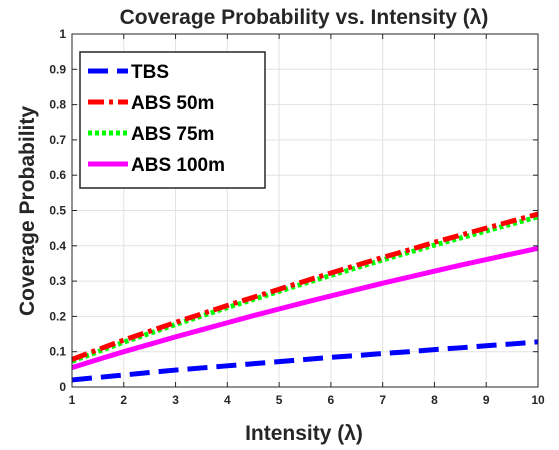 The image size is (559, 450). Describe the element at coordinates (57, 105) in the screenshot. I see `y-tick-label: 0.8` at that location.